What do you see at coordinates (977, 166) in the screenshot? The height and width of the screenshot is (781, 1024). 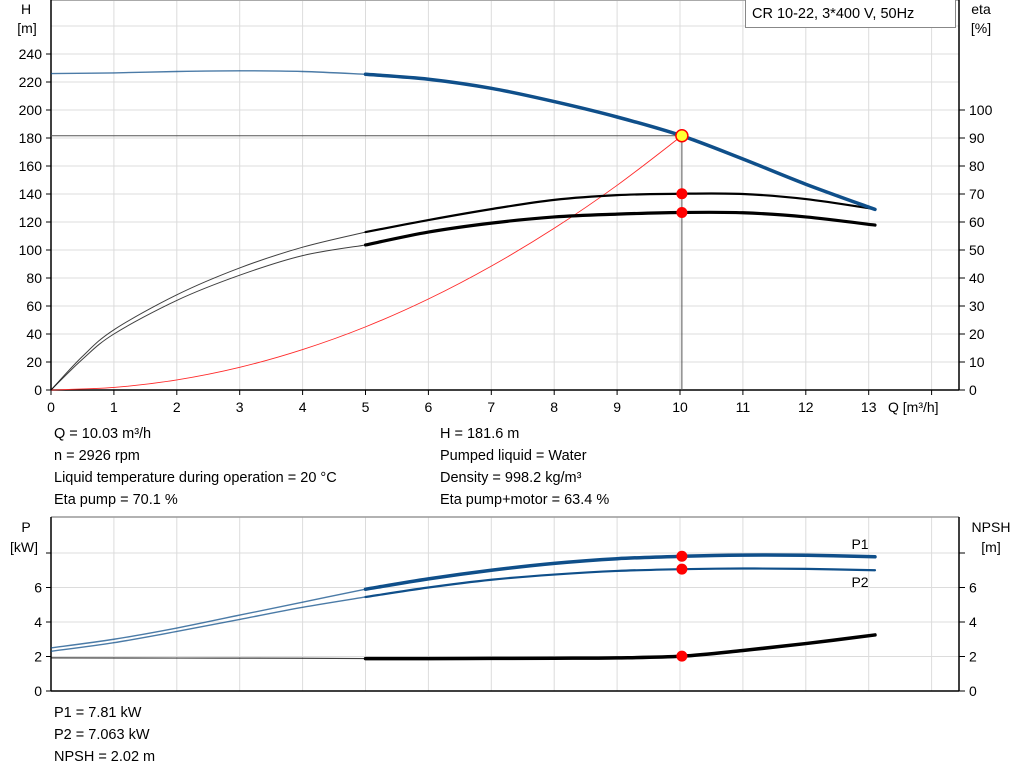 I see `y-right-tick-label: 80` at bounding box center [977, 166].